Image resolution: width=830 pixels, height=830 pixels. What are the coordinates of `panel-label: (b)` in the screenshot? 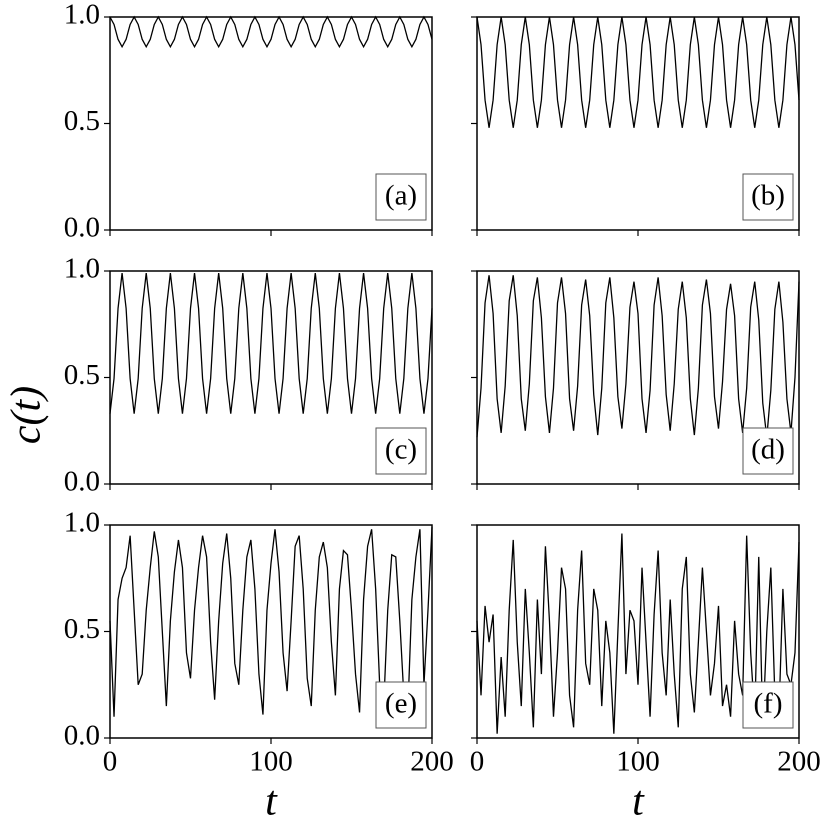 It's located at (768, 196).